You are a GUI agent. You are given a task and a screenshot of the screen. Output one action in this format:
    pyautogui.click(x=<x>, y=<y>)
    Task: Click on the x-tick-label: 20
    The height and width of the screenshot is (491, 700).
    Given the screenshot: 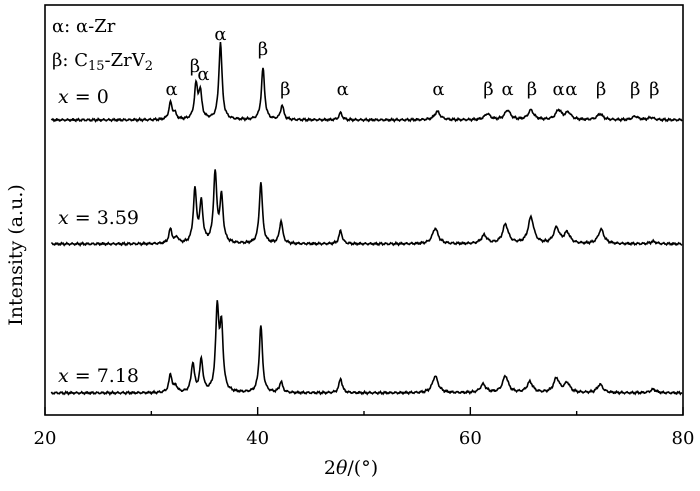 What is the action you would take?
    pyautogui.click(x=45, y=438)
    